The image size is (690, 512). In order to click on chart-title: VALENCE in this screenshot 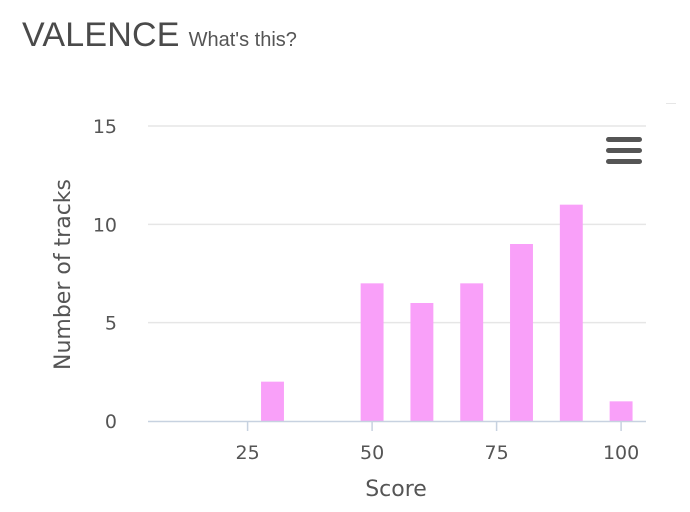, I will do `click(101, 35)`.